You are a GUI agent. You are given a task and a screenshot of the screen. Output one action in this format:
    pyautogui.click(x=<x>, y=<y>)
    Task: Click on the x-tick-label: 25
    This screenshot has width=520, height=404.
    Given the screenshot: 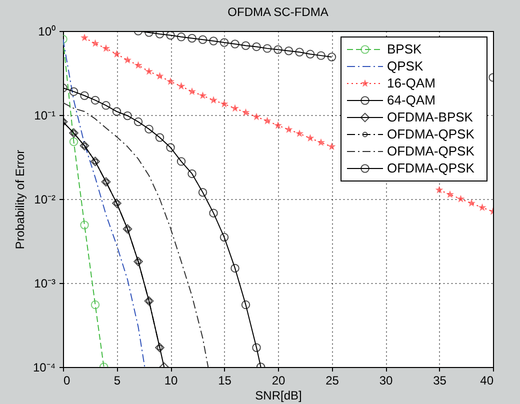 What is the action you would take?
    pyautogui.click(x=333, y=381)
    